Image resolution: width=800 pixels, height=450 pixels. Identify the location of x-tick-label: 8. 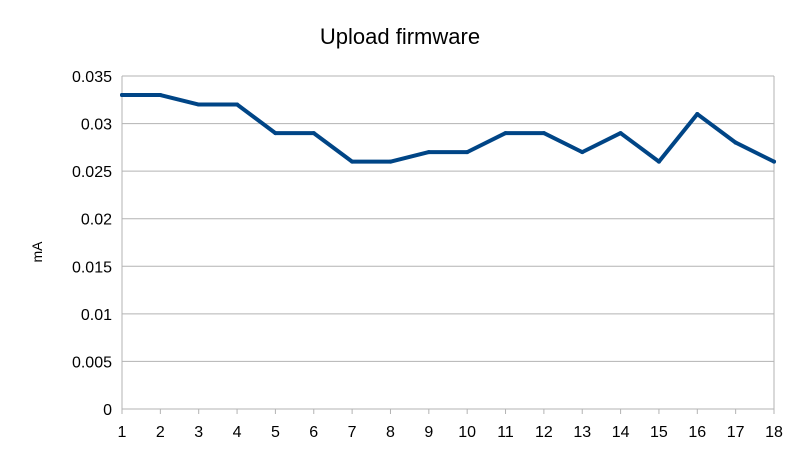
(390, 432).